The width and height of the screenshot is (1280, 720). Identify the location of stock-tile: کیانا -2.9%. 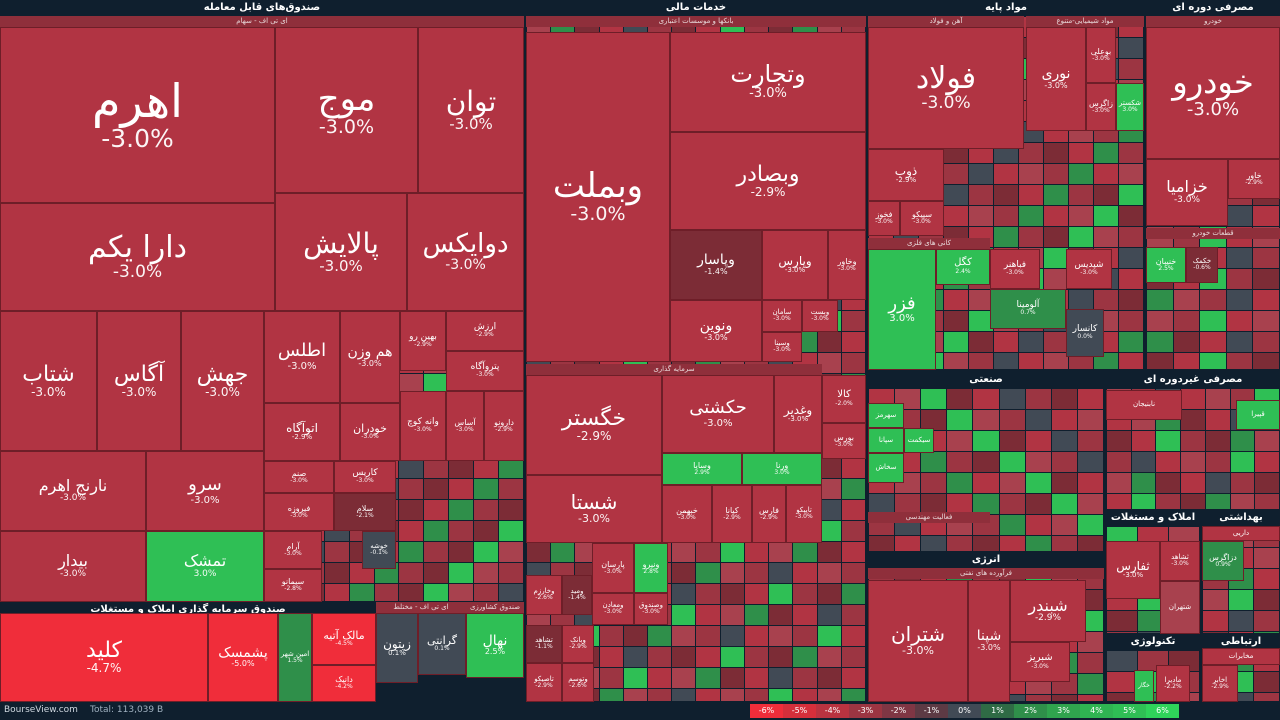
(732, 514).